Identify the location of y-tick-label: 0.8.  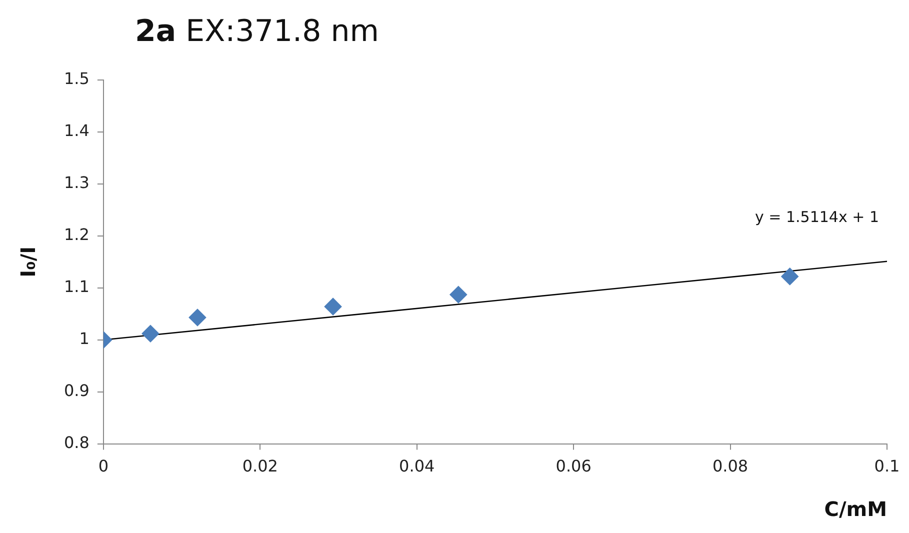
(77, 442).